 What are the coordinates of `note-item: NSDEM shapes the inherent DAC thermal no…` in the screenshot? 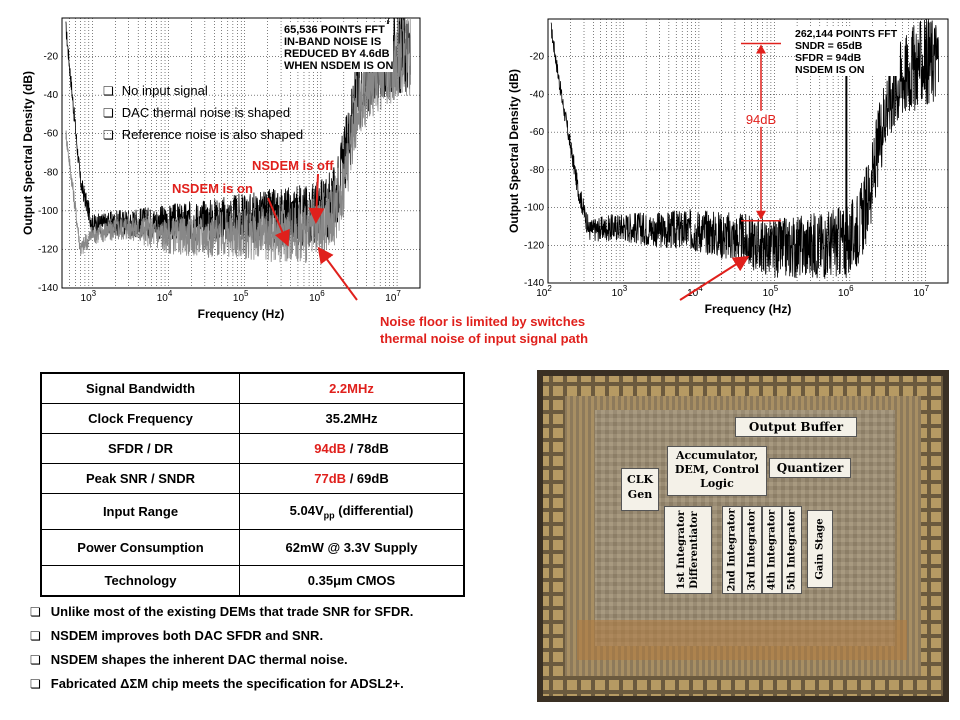 It's located at (221, 660).